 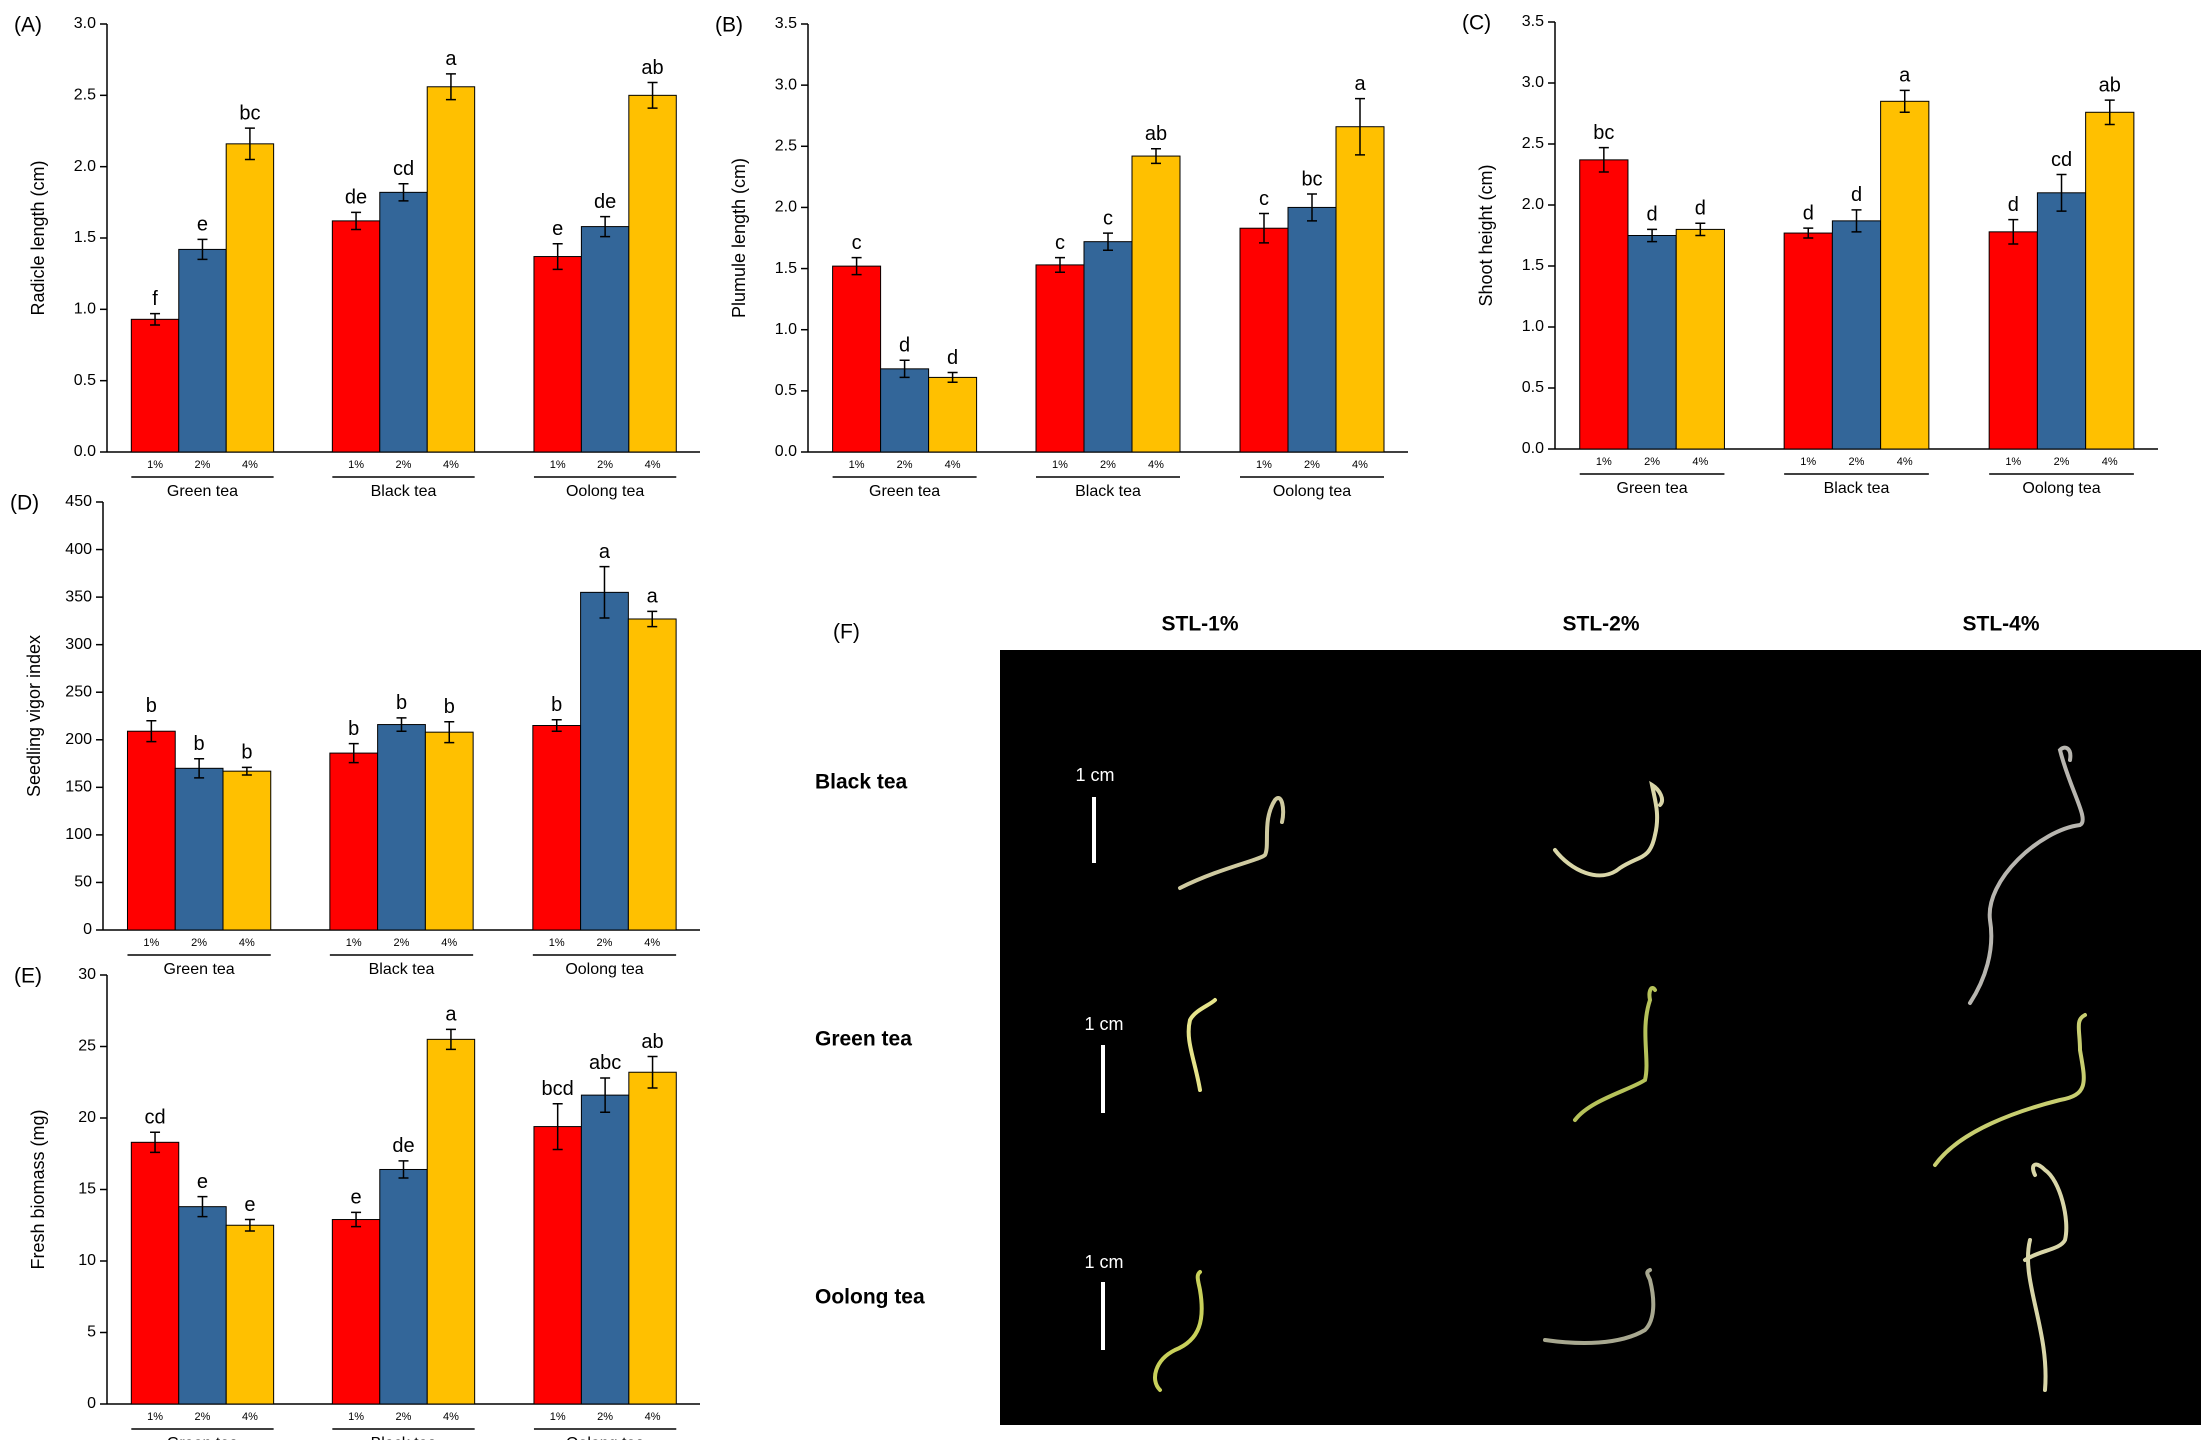 What do you see at coordinates (1533, 448) in the screenshot?
I see `y-tick-label: 0.0` at bounding box center [1533, 448].